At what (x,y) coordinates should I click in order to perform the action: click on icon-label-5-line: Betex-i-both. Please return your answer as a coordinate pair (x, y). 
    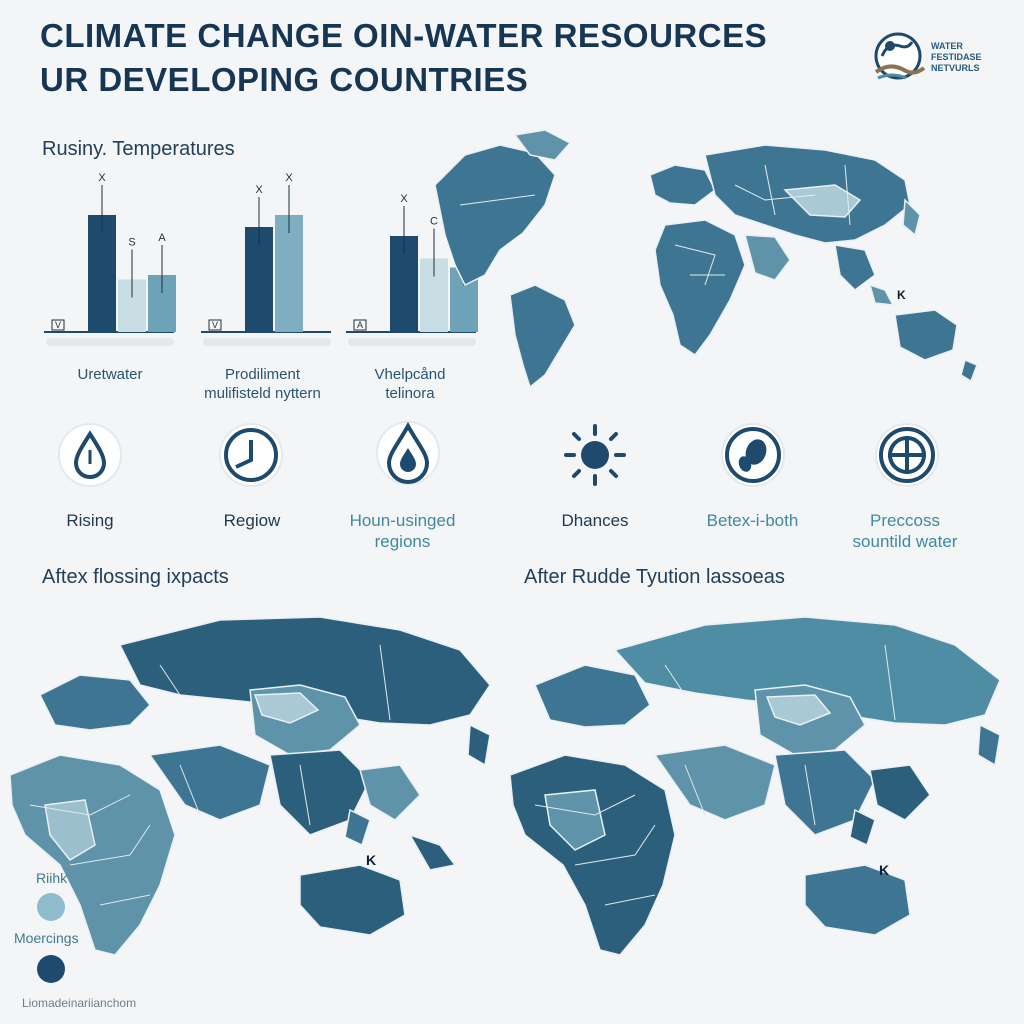
    Looking at the image, I should click on (752, 520).